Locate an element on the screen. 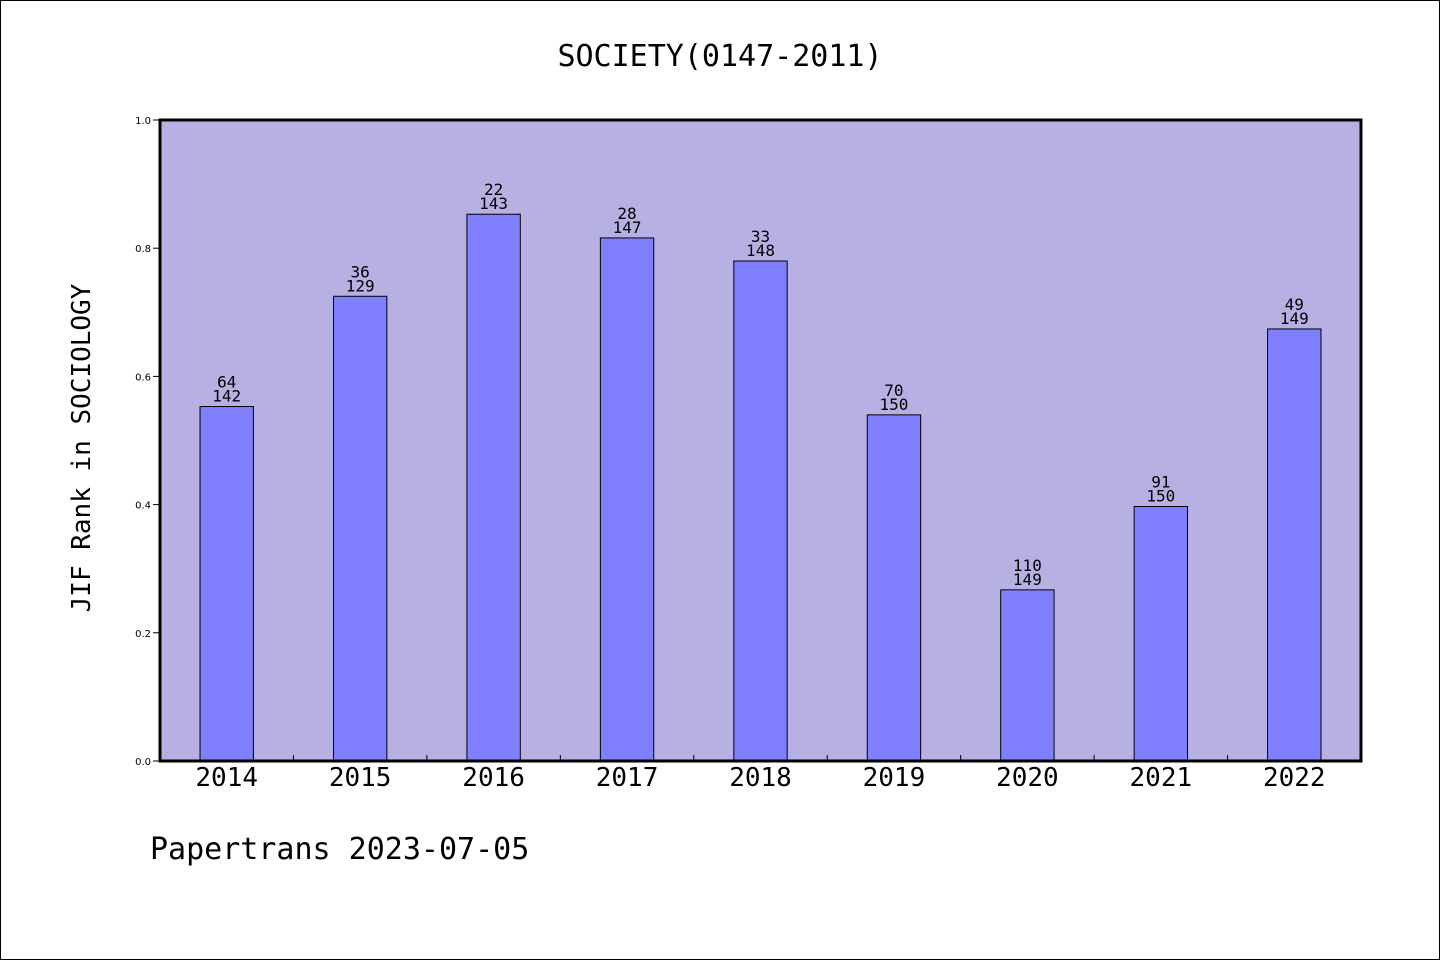  bar-total-label-2021: 150 is located at coordinates (1160, 496).